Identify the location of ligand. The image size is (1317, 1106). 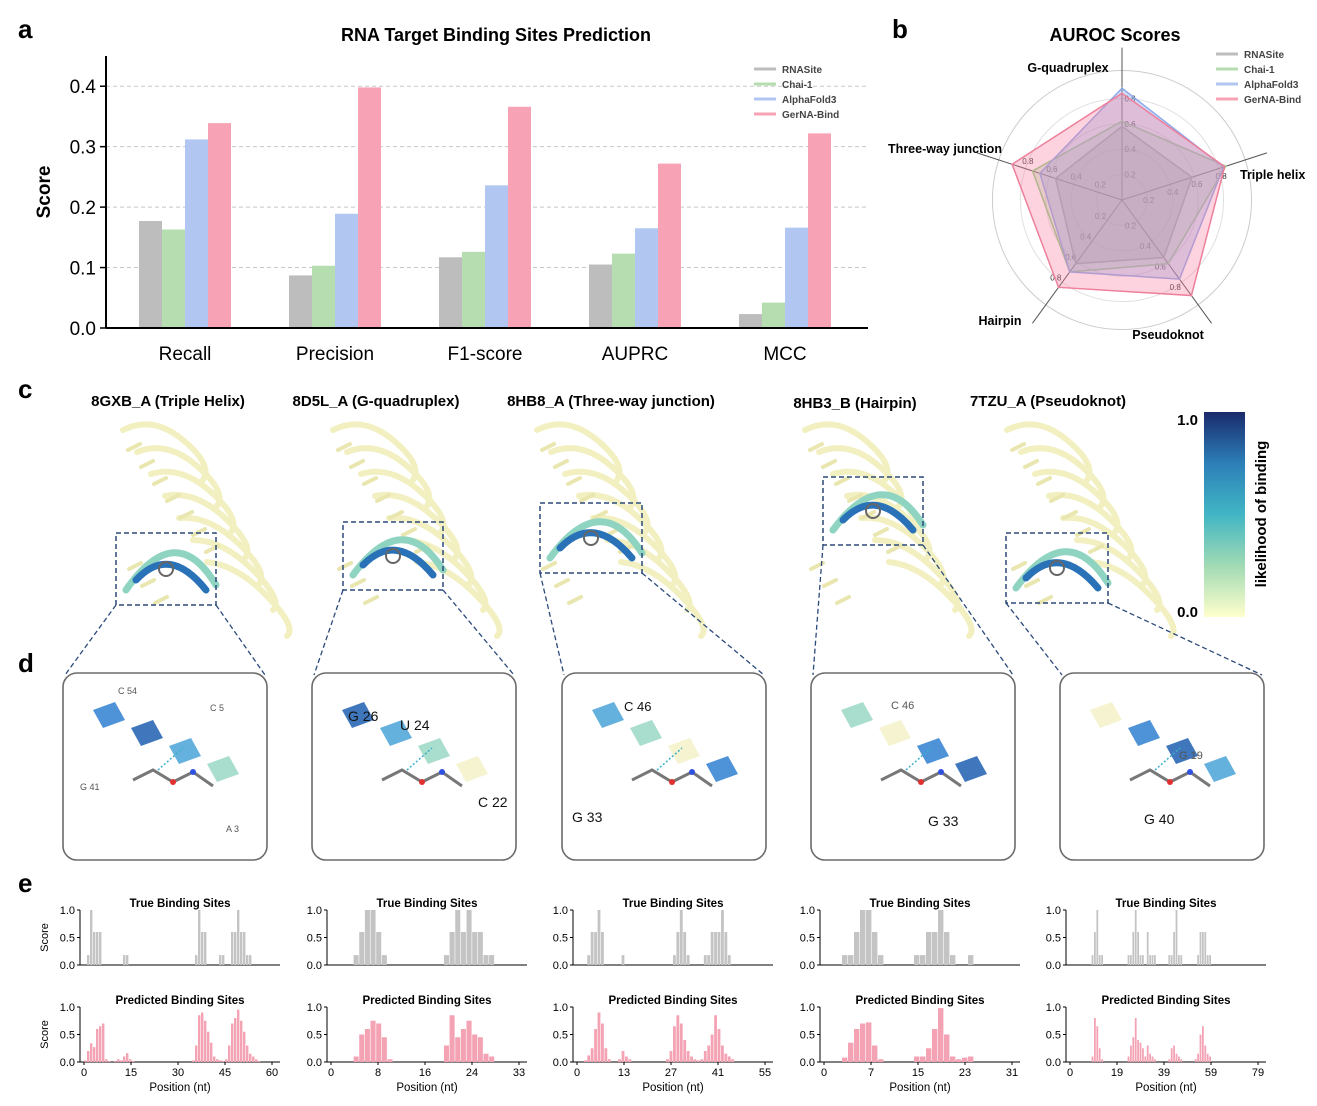
(166, 569).